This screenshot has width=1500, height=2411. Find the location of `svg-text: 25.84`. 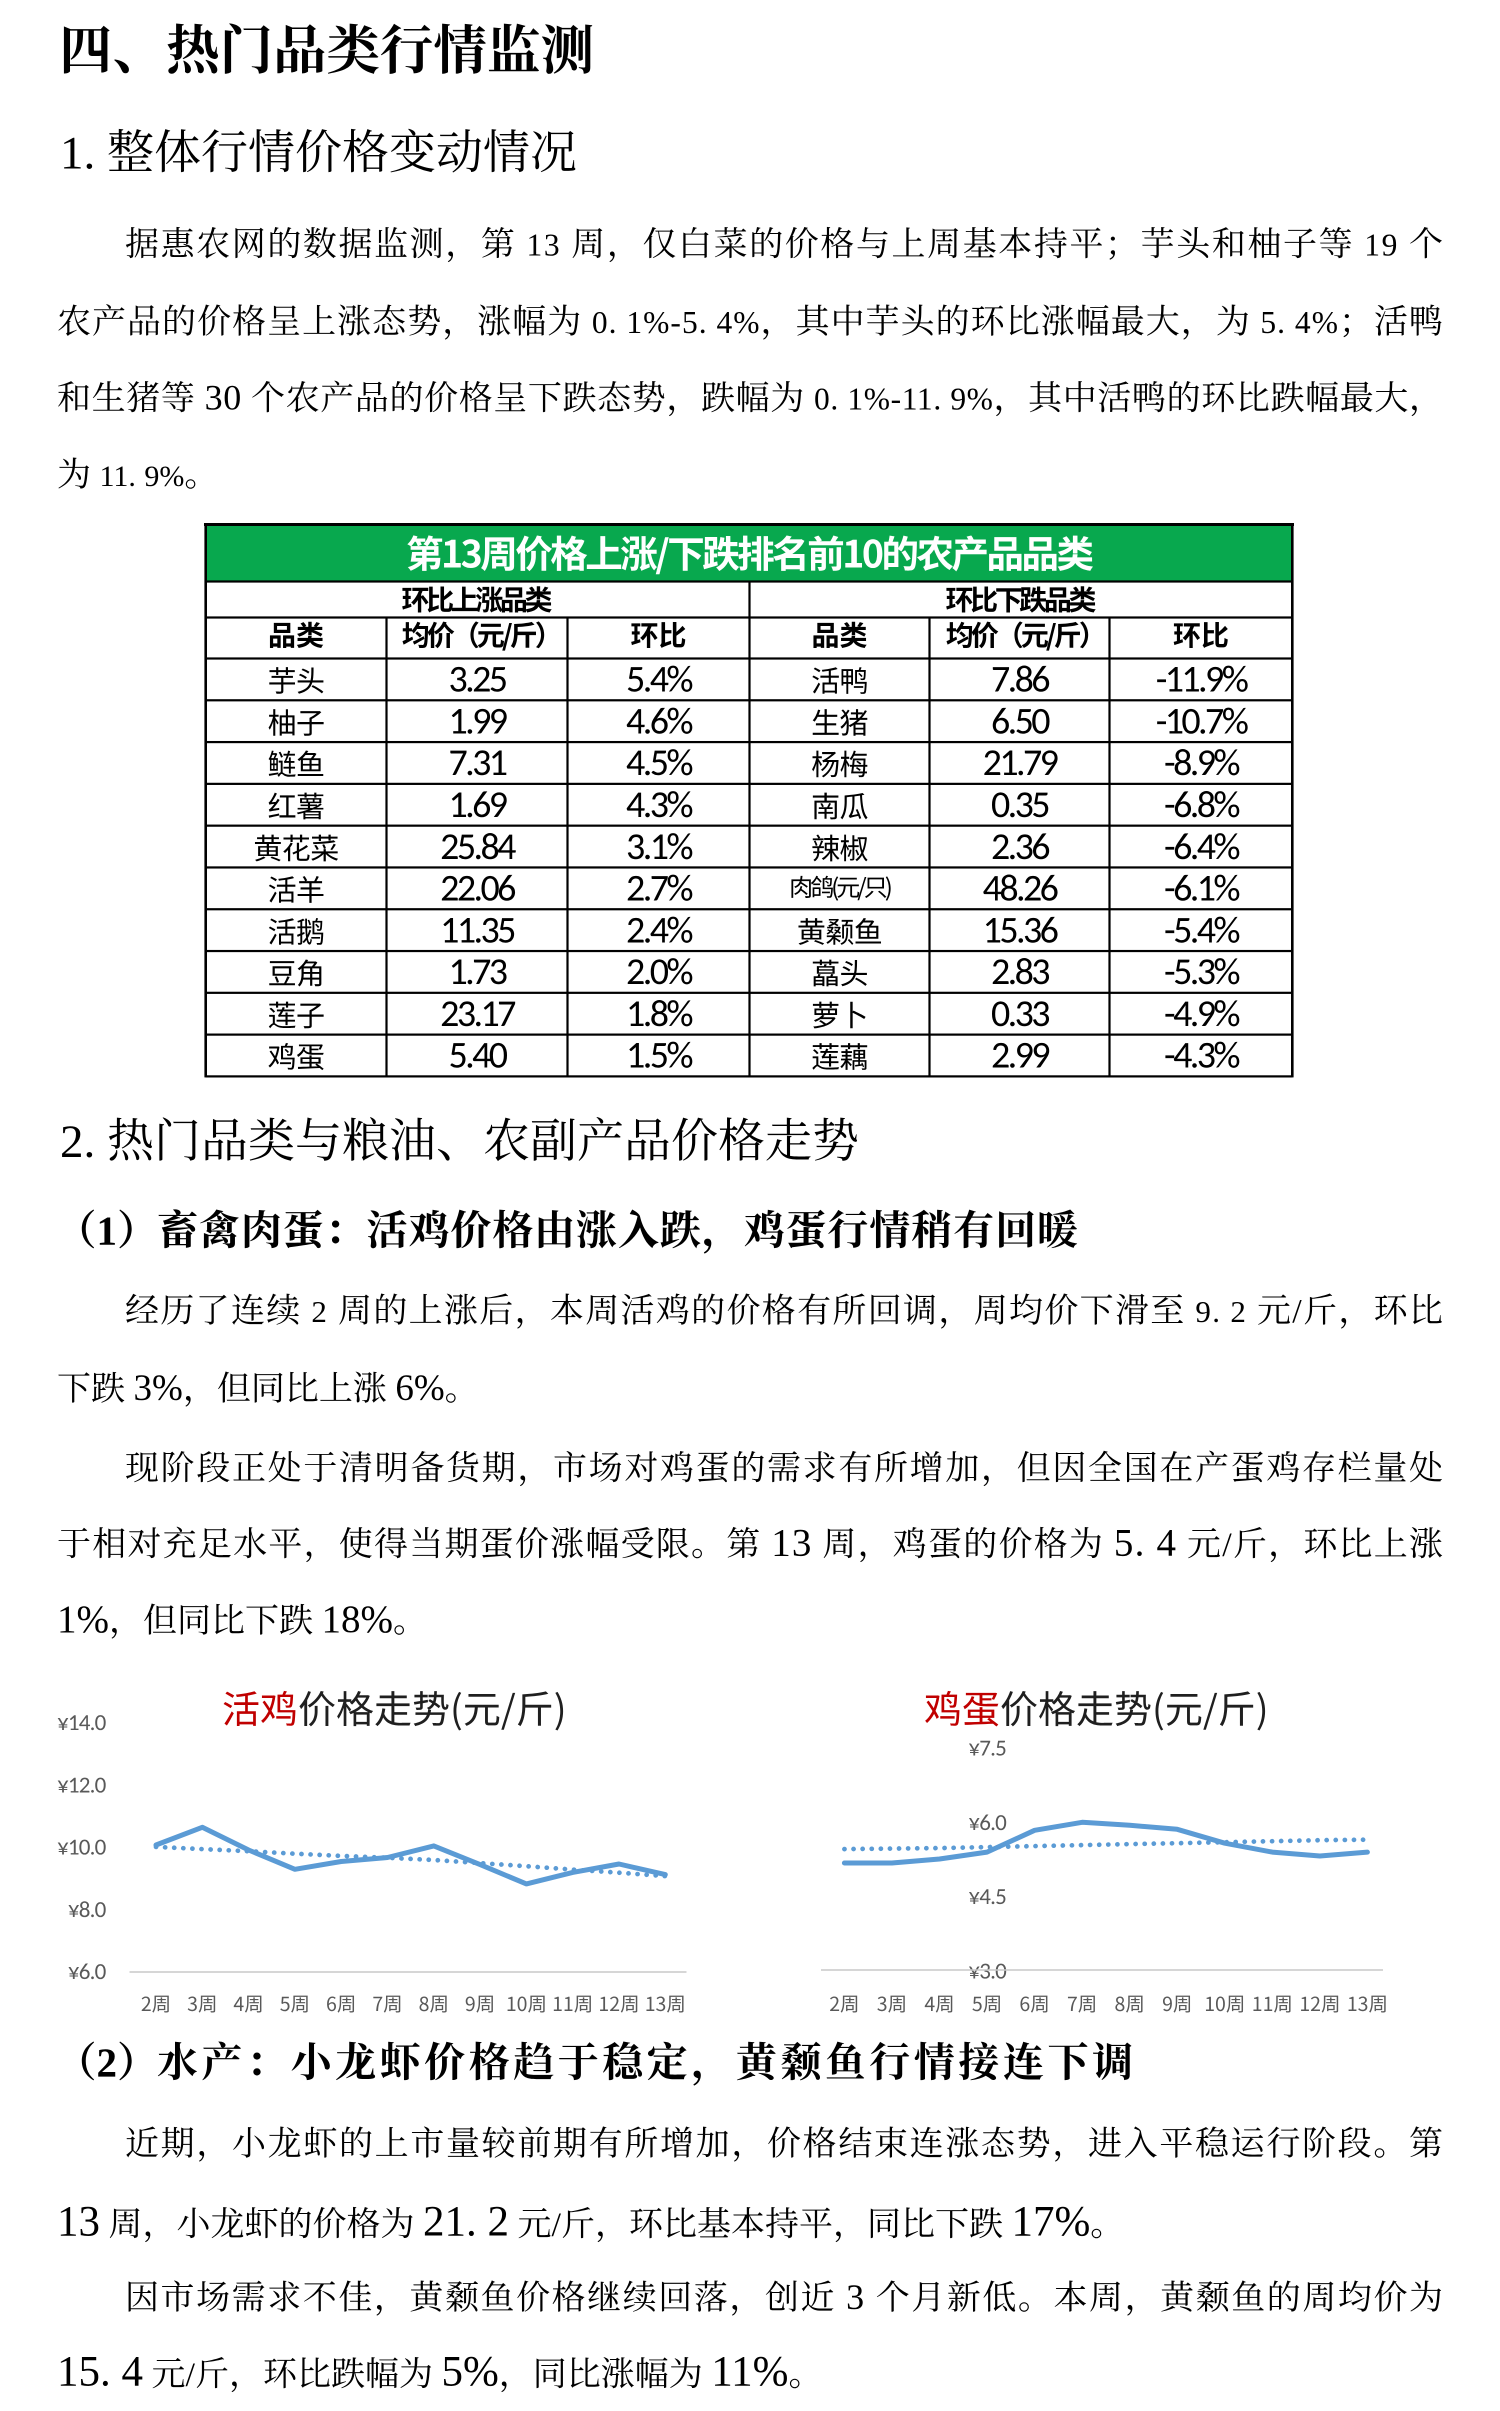

svg-text: 25.84 is located at coordinates (478, 847).